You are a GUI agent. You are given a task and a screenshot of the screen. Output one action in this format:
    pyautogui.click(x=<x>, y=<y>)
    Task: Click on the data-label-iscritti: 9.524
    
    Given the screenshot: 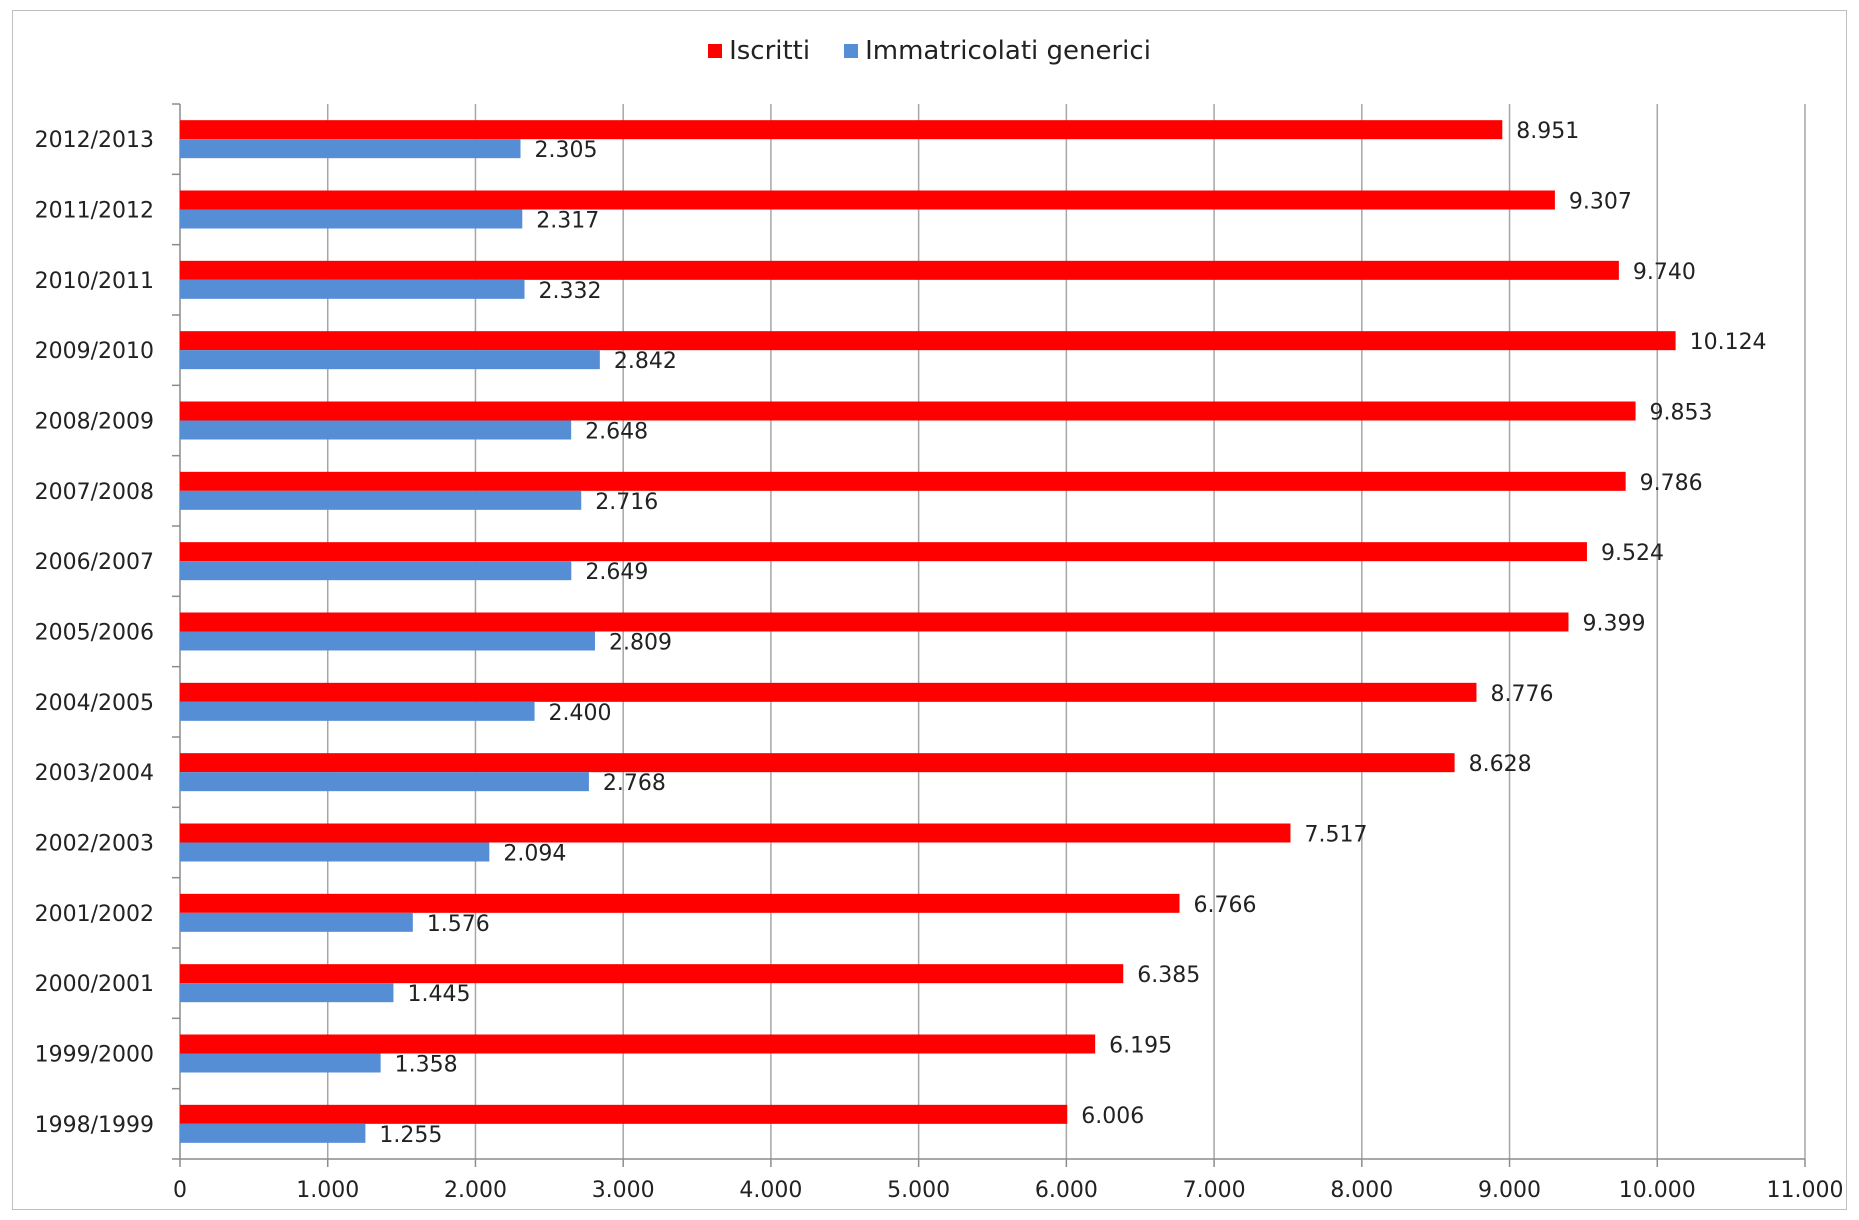 What is the action you would take?
    pyautogui.click(x=1632, y=553)
    